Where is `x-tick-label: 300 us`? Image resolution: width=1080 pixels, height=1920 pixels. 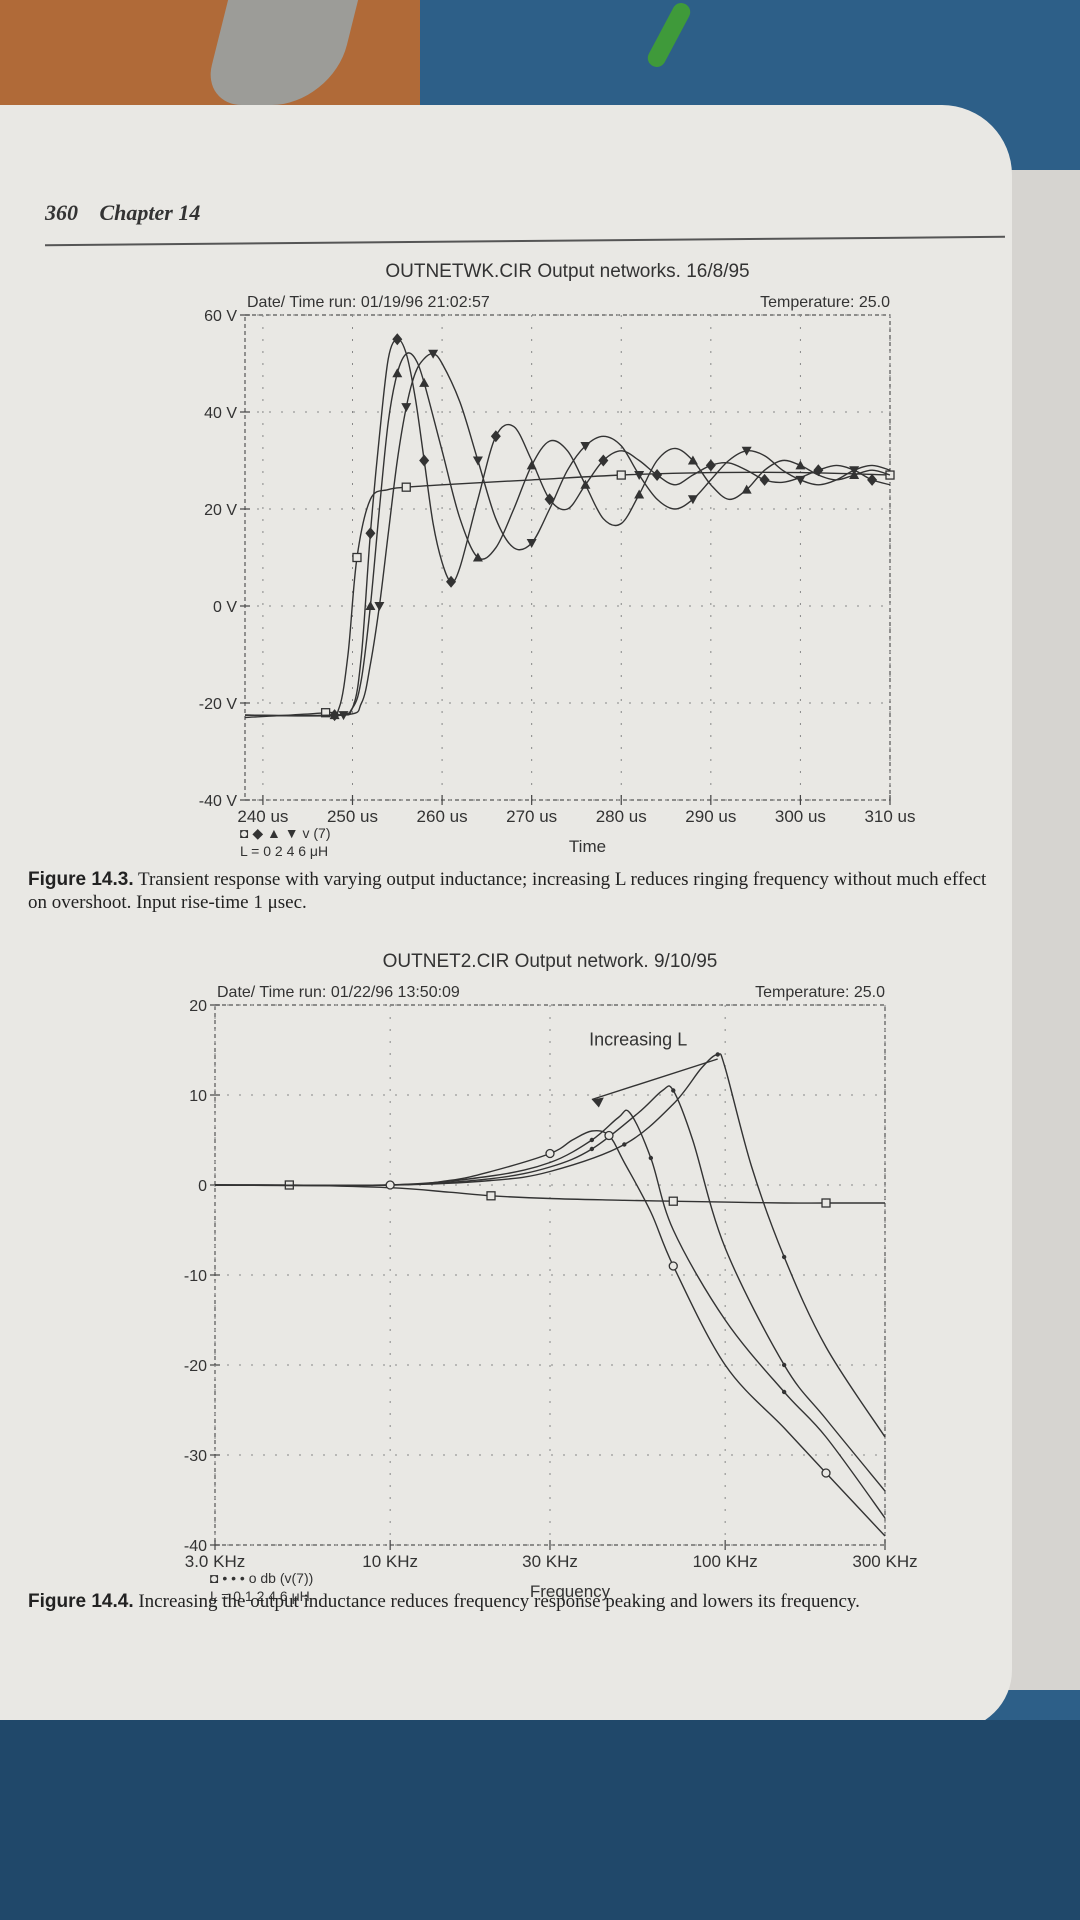
x-tick-label: 300 us is located at coordinates (800, 816).